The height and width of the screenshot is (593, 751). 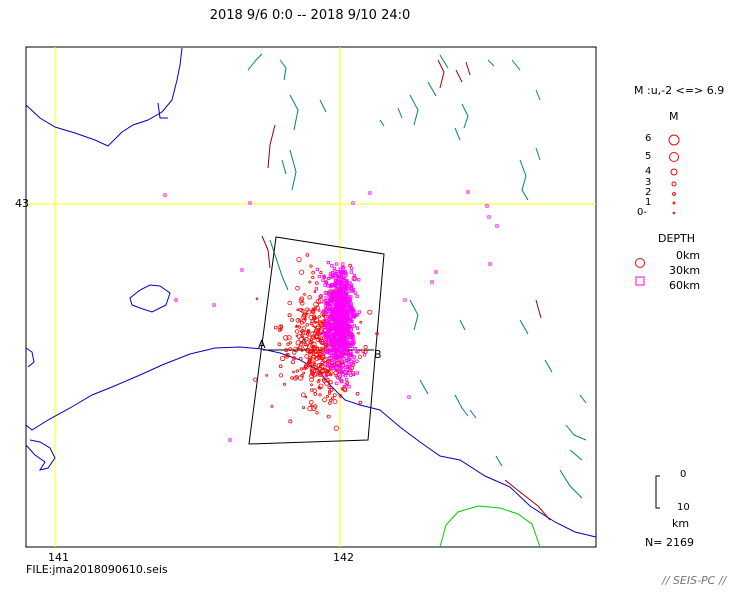 What do you see at coordinates (162, 110) in the screenshot?
I see `coastline-north-spit` at bounding box center [162, 110].